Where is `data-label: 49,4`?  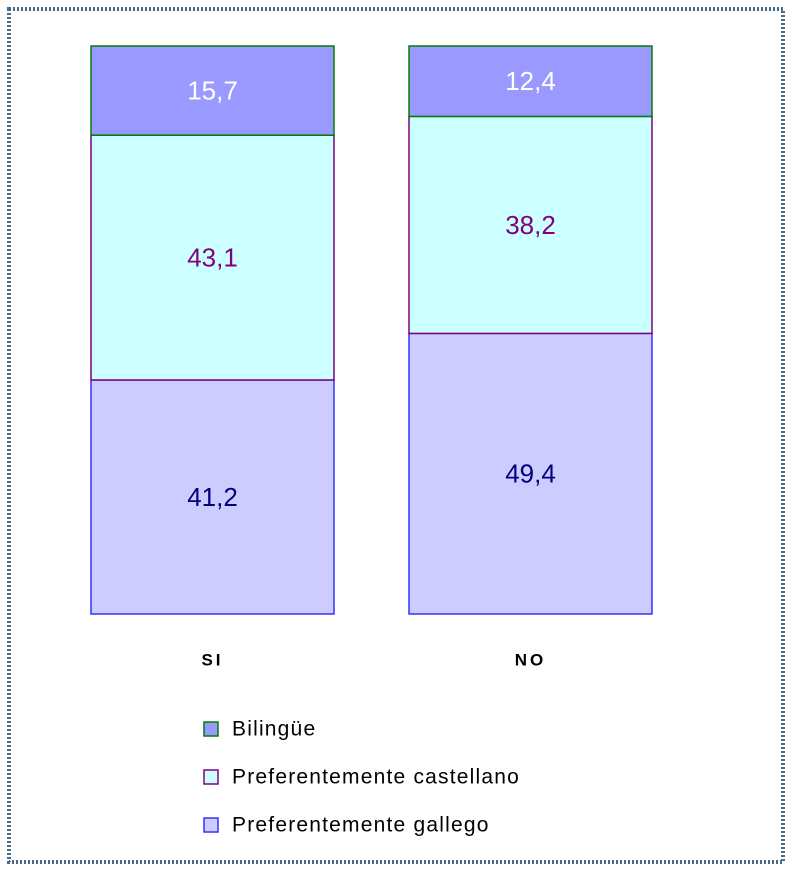
data-label: 49,4 is located at coordinates (530, 474).